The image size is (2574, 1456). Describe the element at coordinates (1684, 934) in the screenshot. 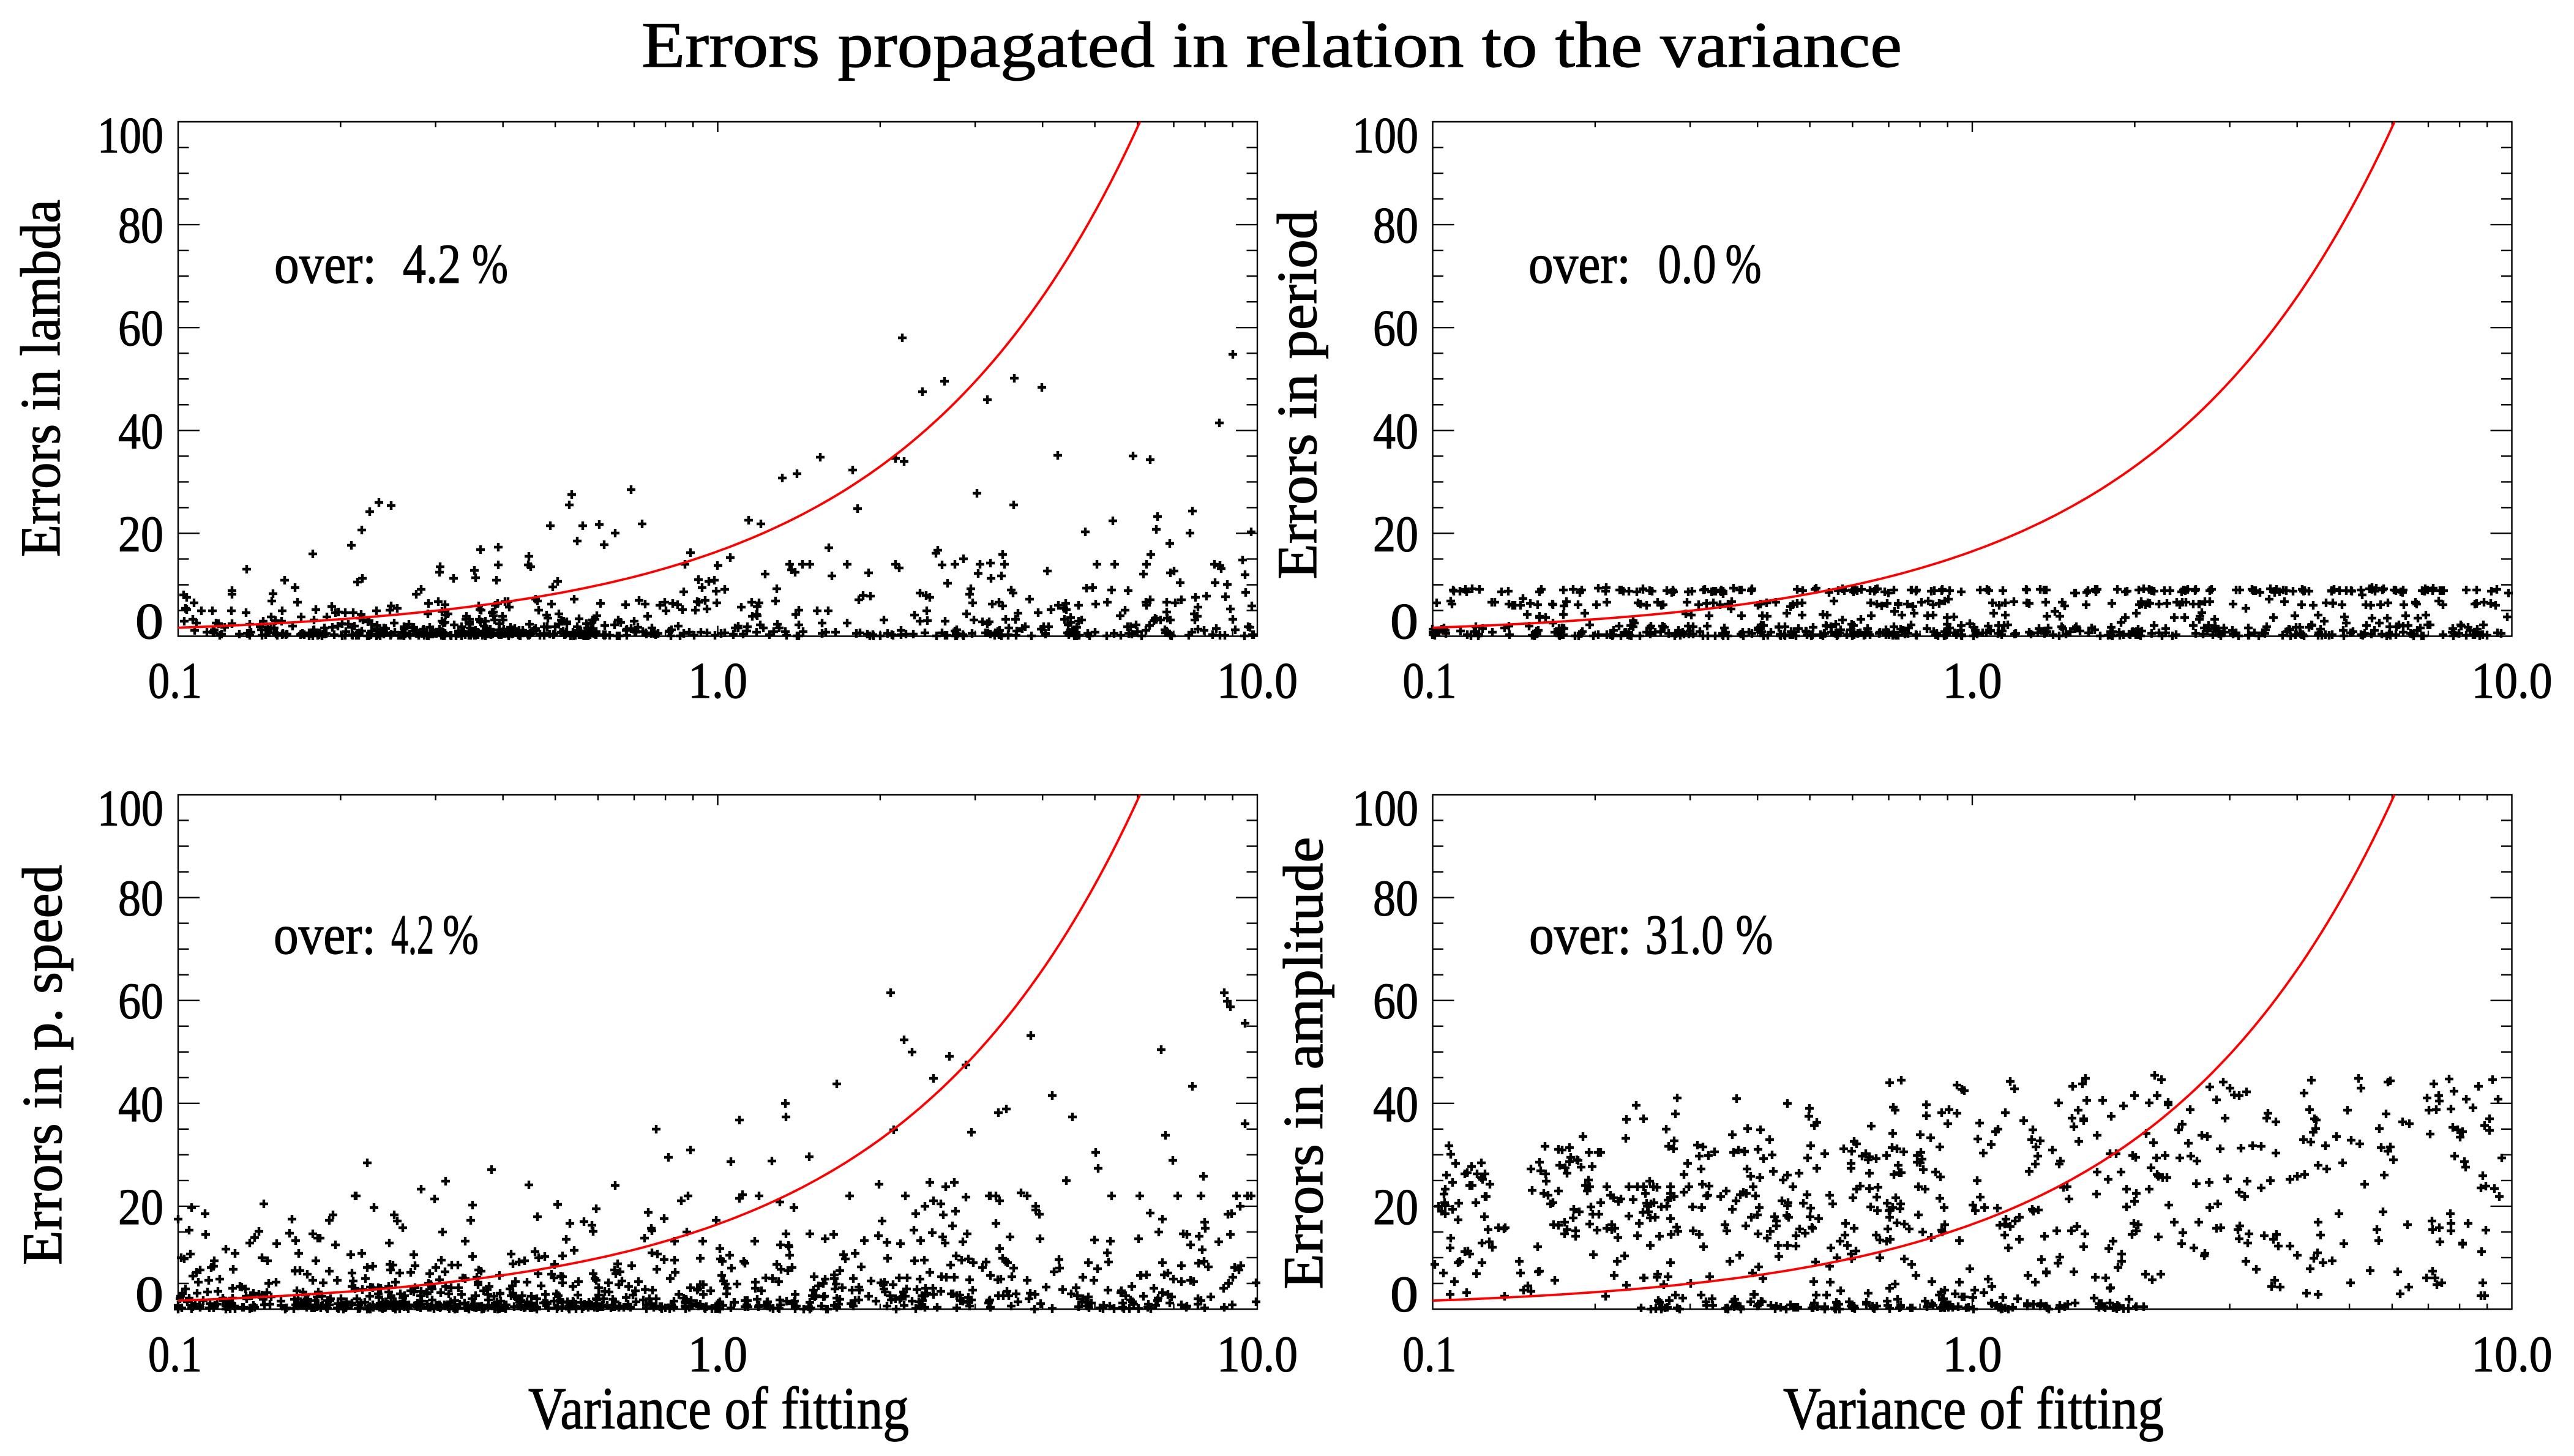

I see `svg-text: 31.0` at that location.